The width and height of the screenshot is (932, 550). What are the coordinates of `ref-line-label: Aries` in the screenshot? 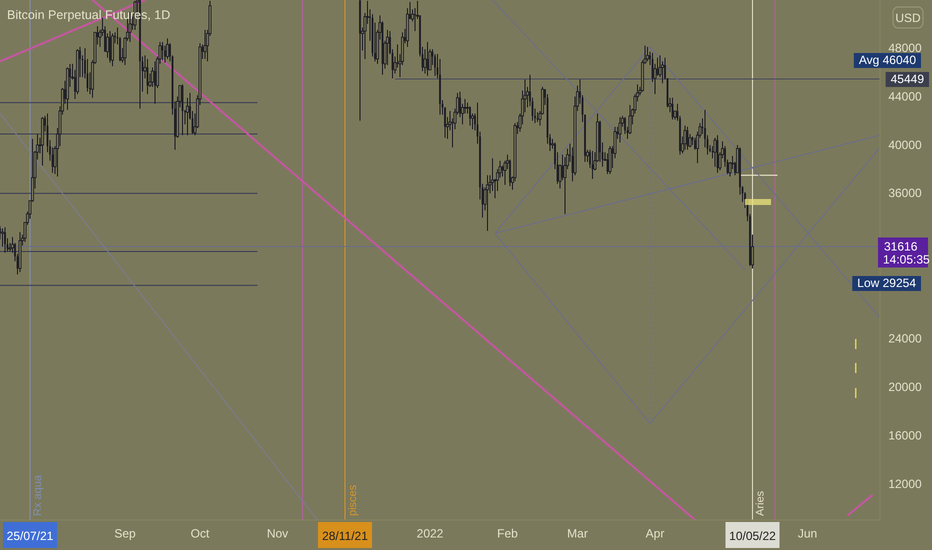 It's located at (760, 503).